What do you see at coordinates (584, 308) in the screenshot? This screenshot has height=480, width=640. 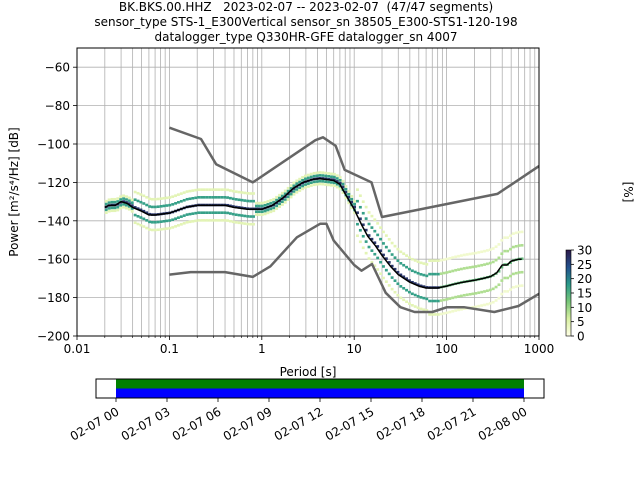 I see `colorbar-tick-label: 10` at bounding box center [584, 308].